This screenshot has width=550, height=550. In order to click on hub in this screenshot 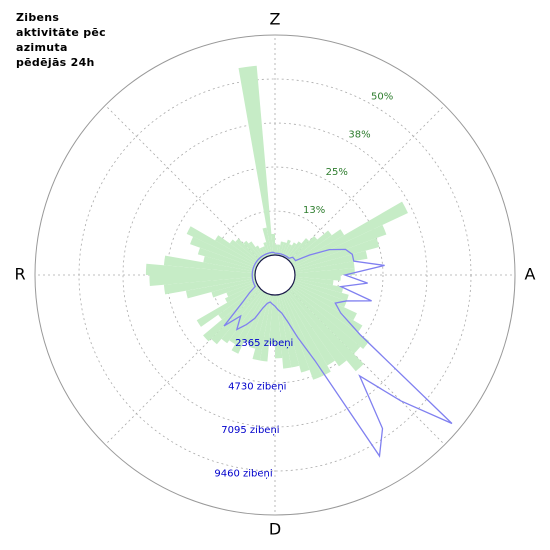, I will do `click(275, 275)`.